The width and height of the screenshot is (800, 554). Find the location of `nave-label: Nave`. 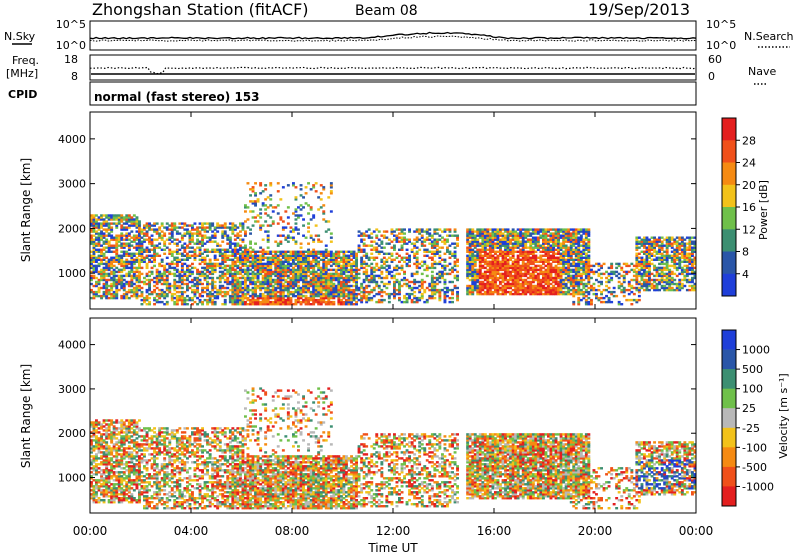

nave-label: Nave is located at coordinates (762, 71).